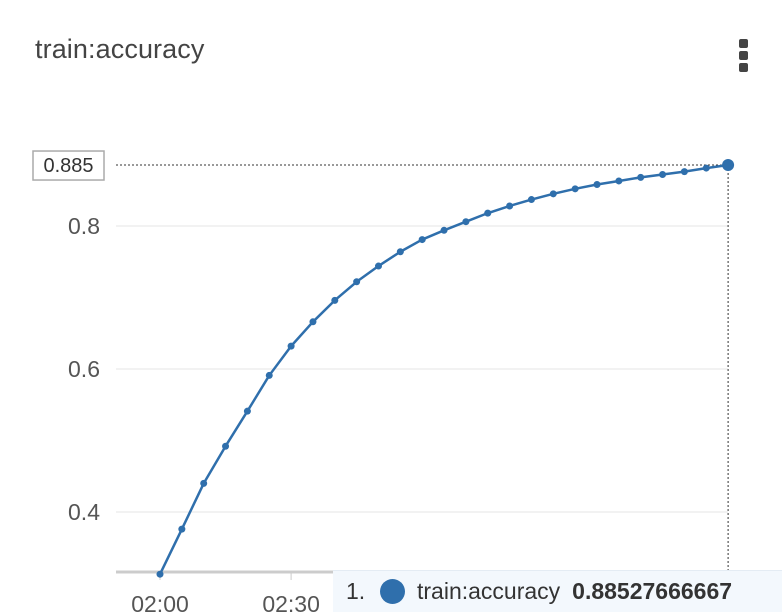 The image size is (782, 612). Describe the element at coordinates (356, 591) in the screenshot. I see `tooltip-index: 1.` at that location.